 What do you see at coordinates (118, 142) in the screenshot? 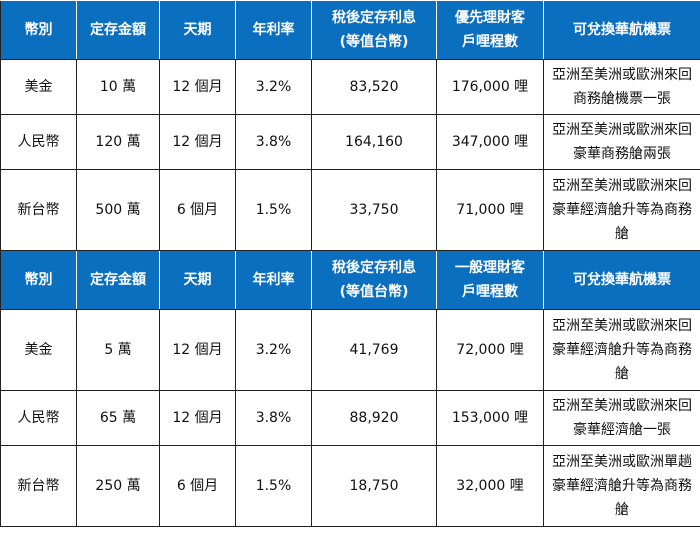
I see `cell-amount: 120 萬` at bounding box center [118, 142].